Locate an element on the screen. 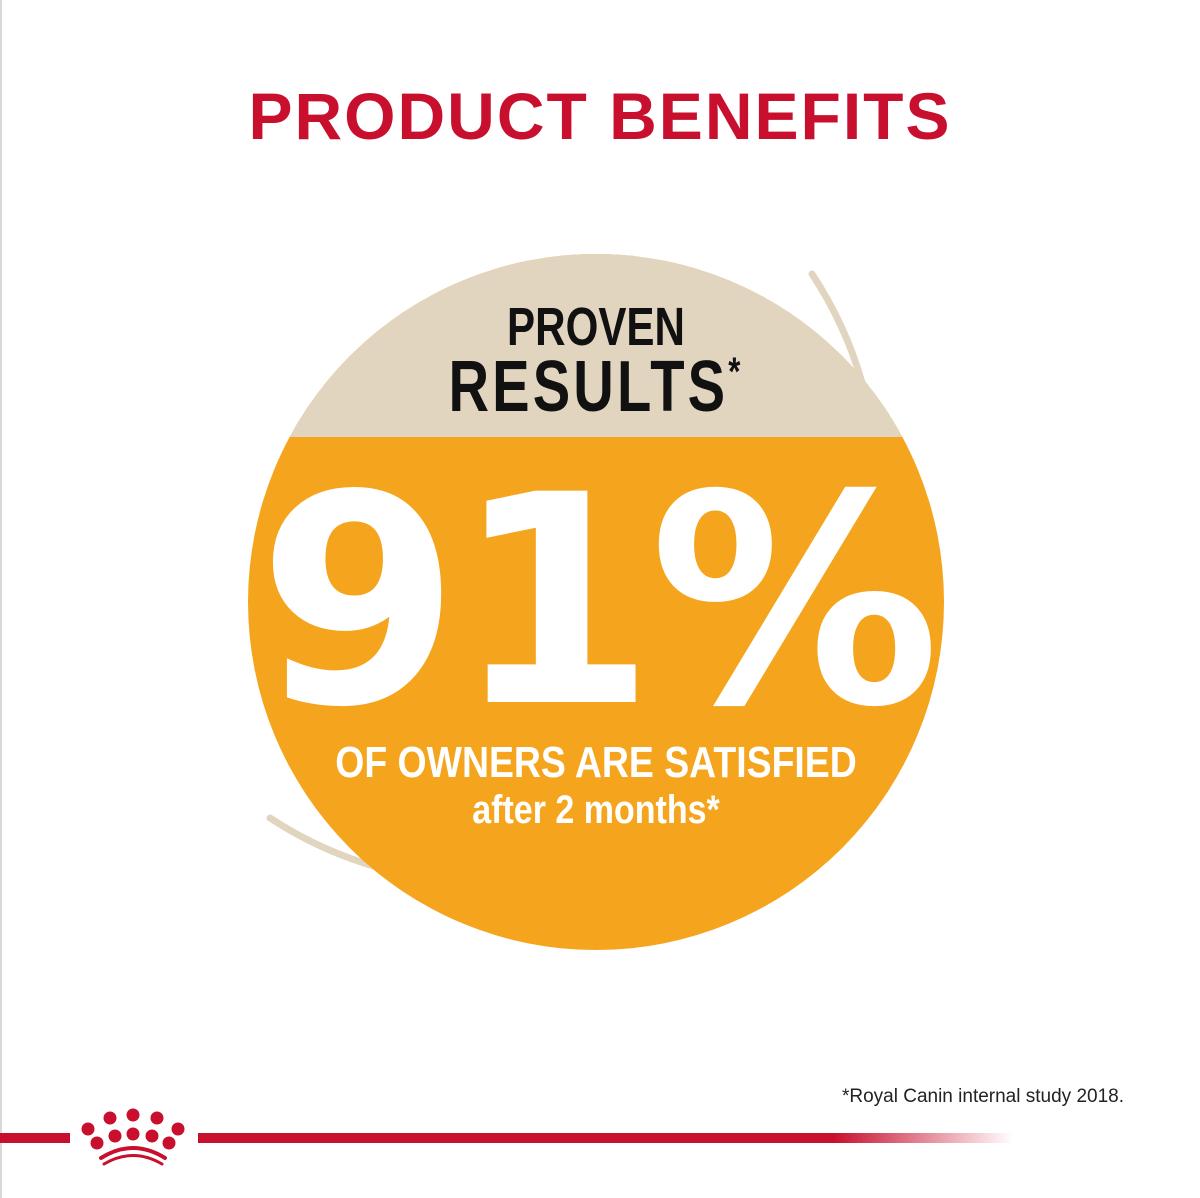  red-line-right is located at coordinates (605, 1138).